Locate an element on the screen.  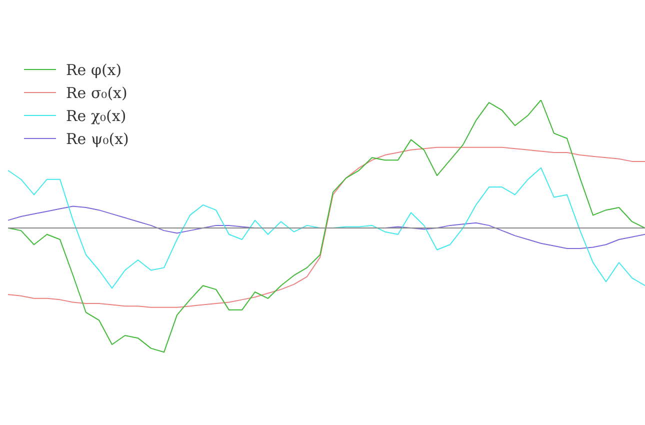
legend-label: Re ψ₀(x) is located at coordinates (97, 139).